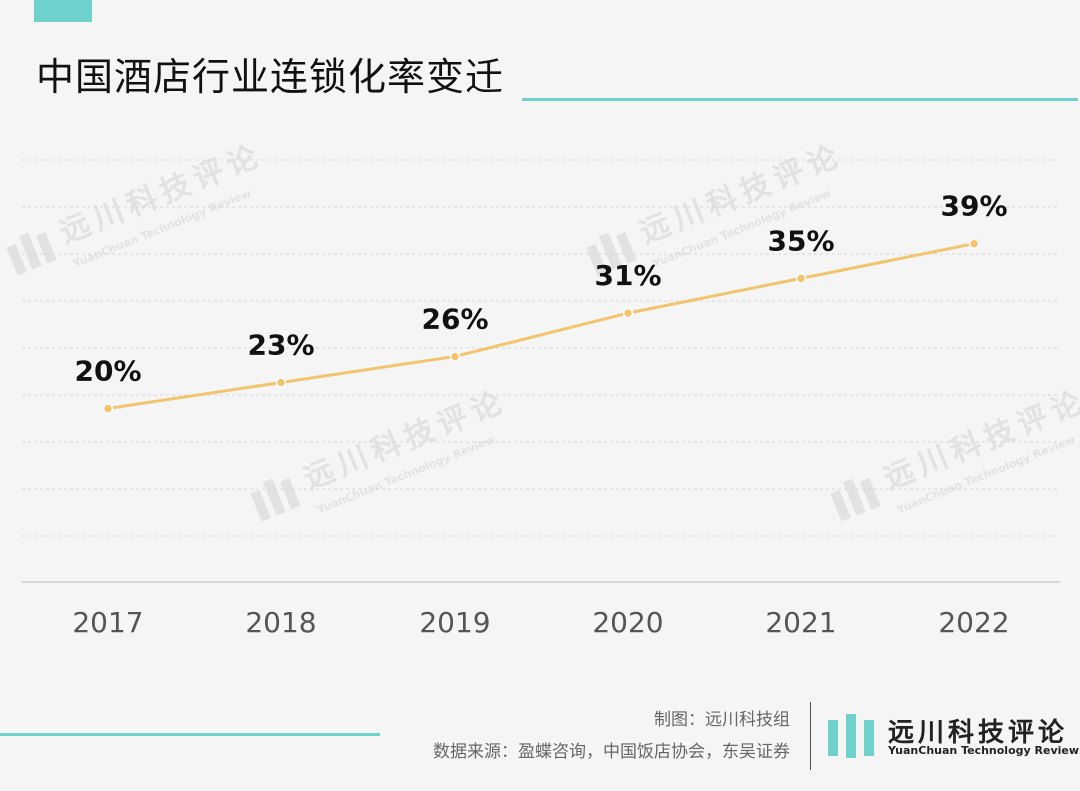  What do you see at coordinates (280, 344) in the screenshot?
I see `data-label: 23%` at bounding box center [280, 344].